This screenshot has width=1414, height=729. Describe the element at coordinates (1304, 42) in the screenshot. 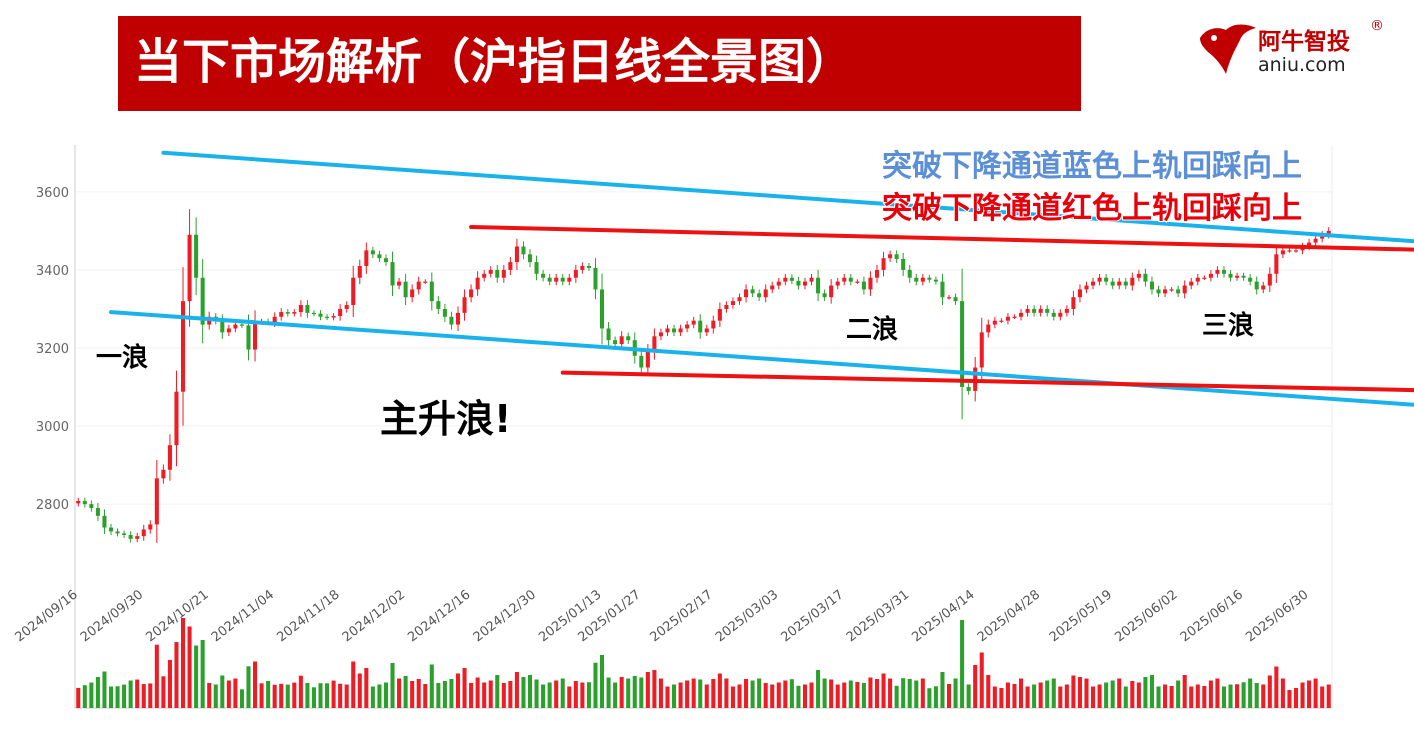

I see `logo-brand-name: 阿牛智投` at that location.